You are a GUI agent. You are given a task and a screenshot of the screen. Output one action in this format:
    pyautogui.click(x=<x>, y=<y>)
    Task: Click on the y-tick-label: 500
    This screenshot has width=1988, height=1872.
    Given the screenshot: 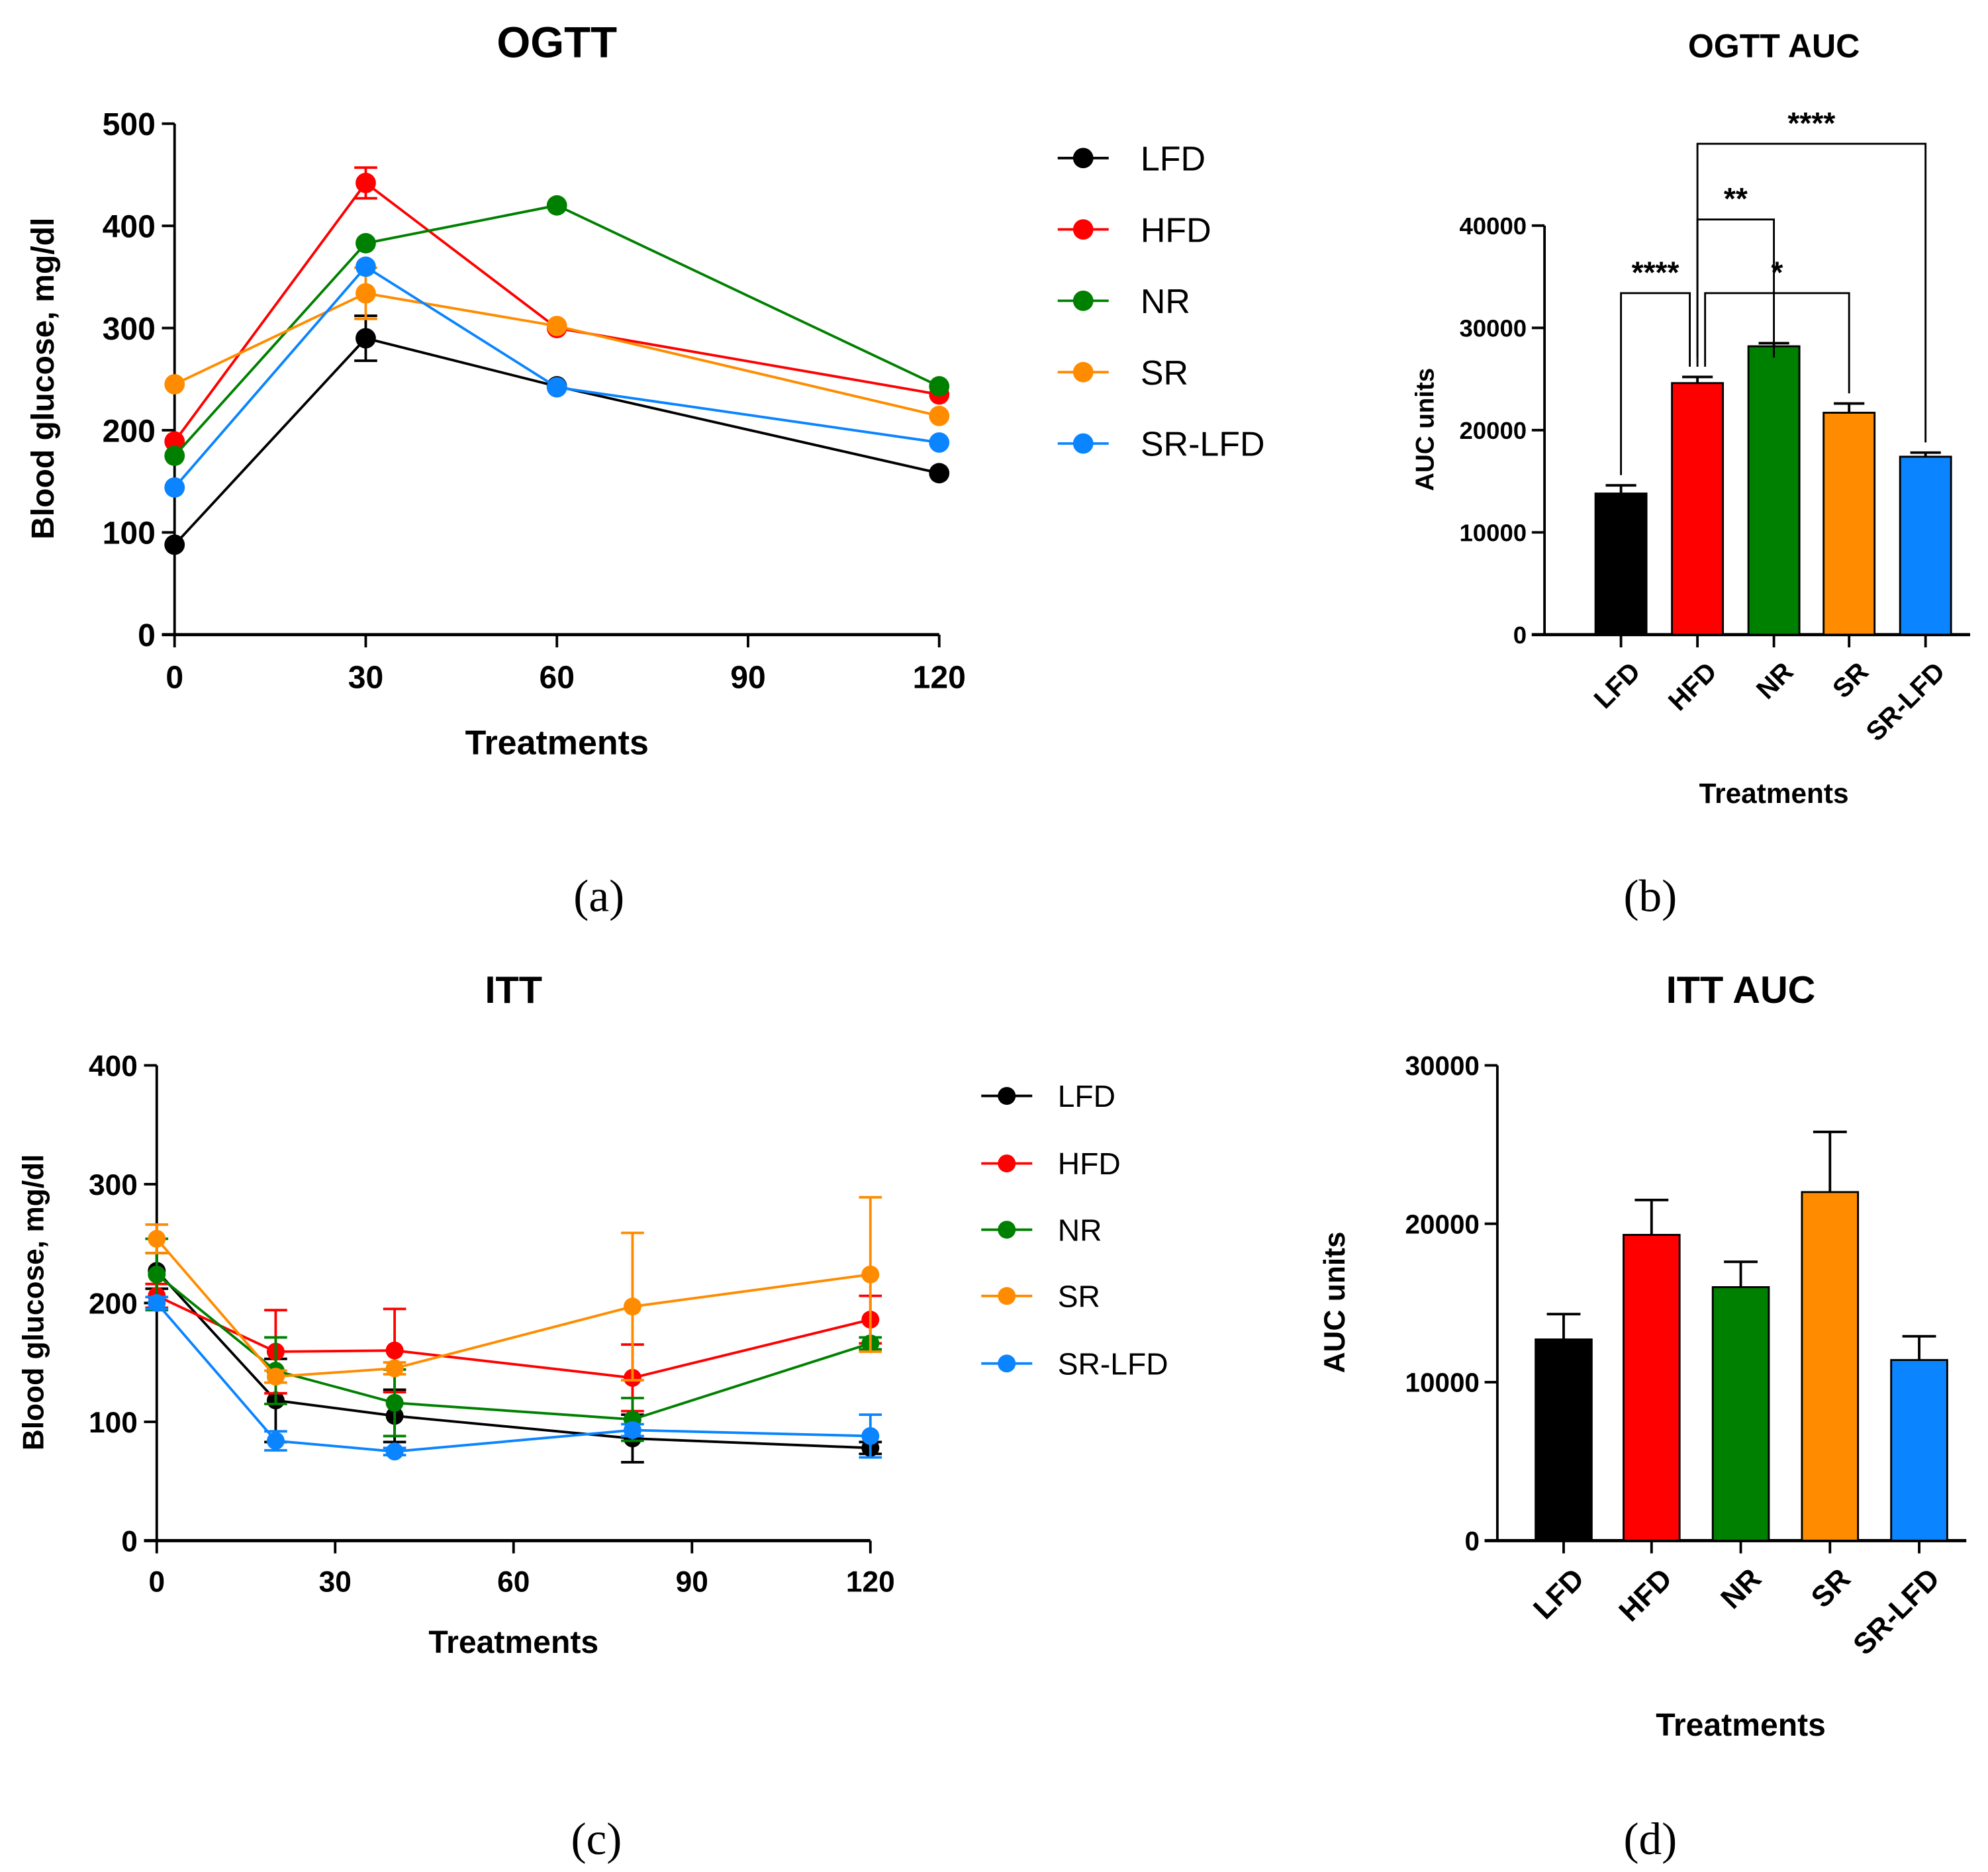 What is the action you would take?
    pyautogui.click(x=129, y=124)
    